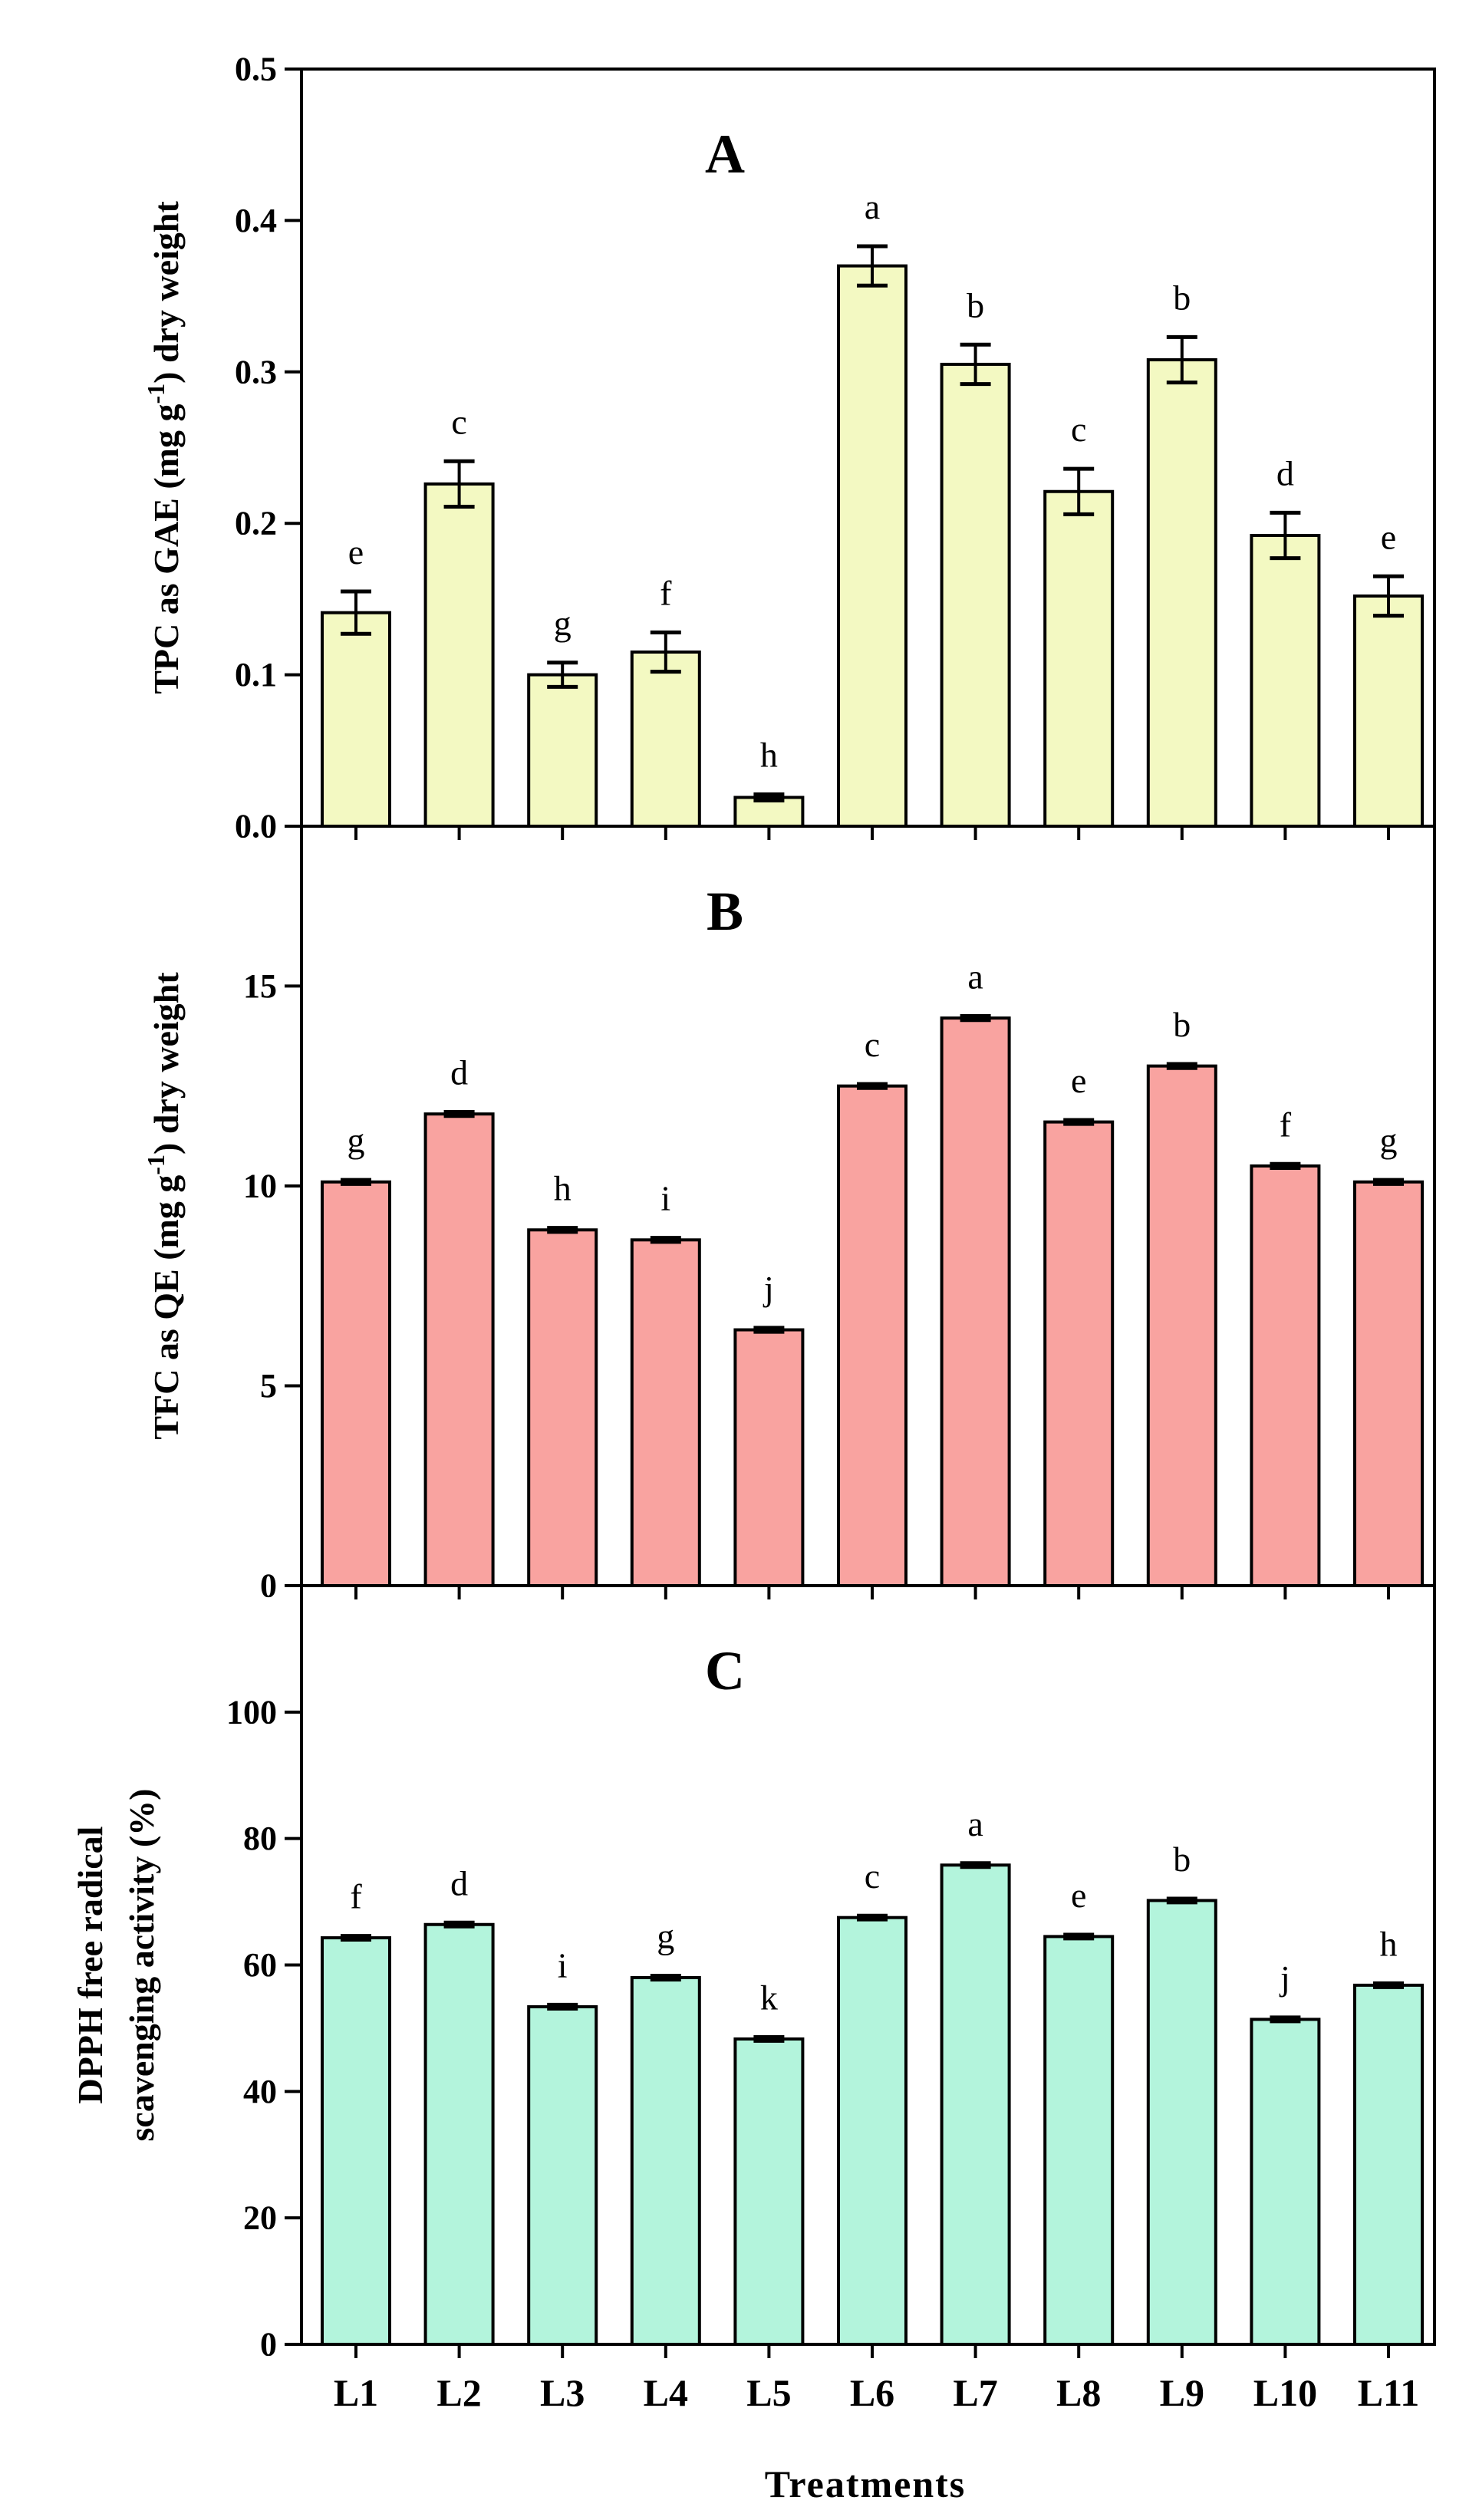 This screenshot has height=2520, width=1479. Describe the element at coordinates (256, 826) in the screenshot. I see `y-tick-label: 0.0` at that location.